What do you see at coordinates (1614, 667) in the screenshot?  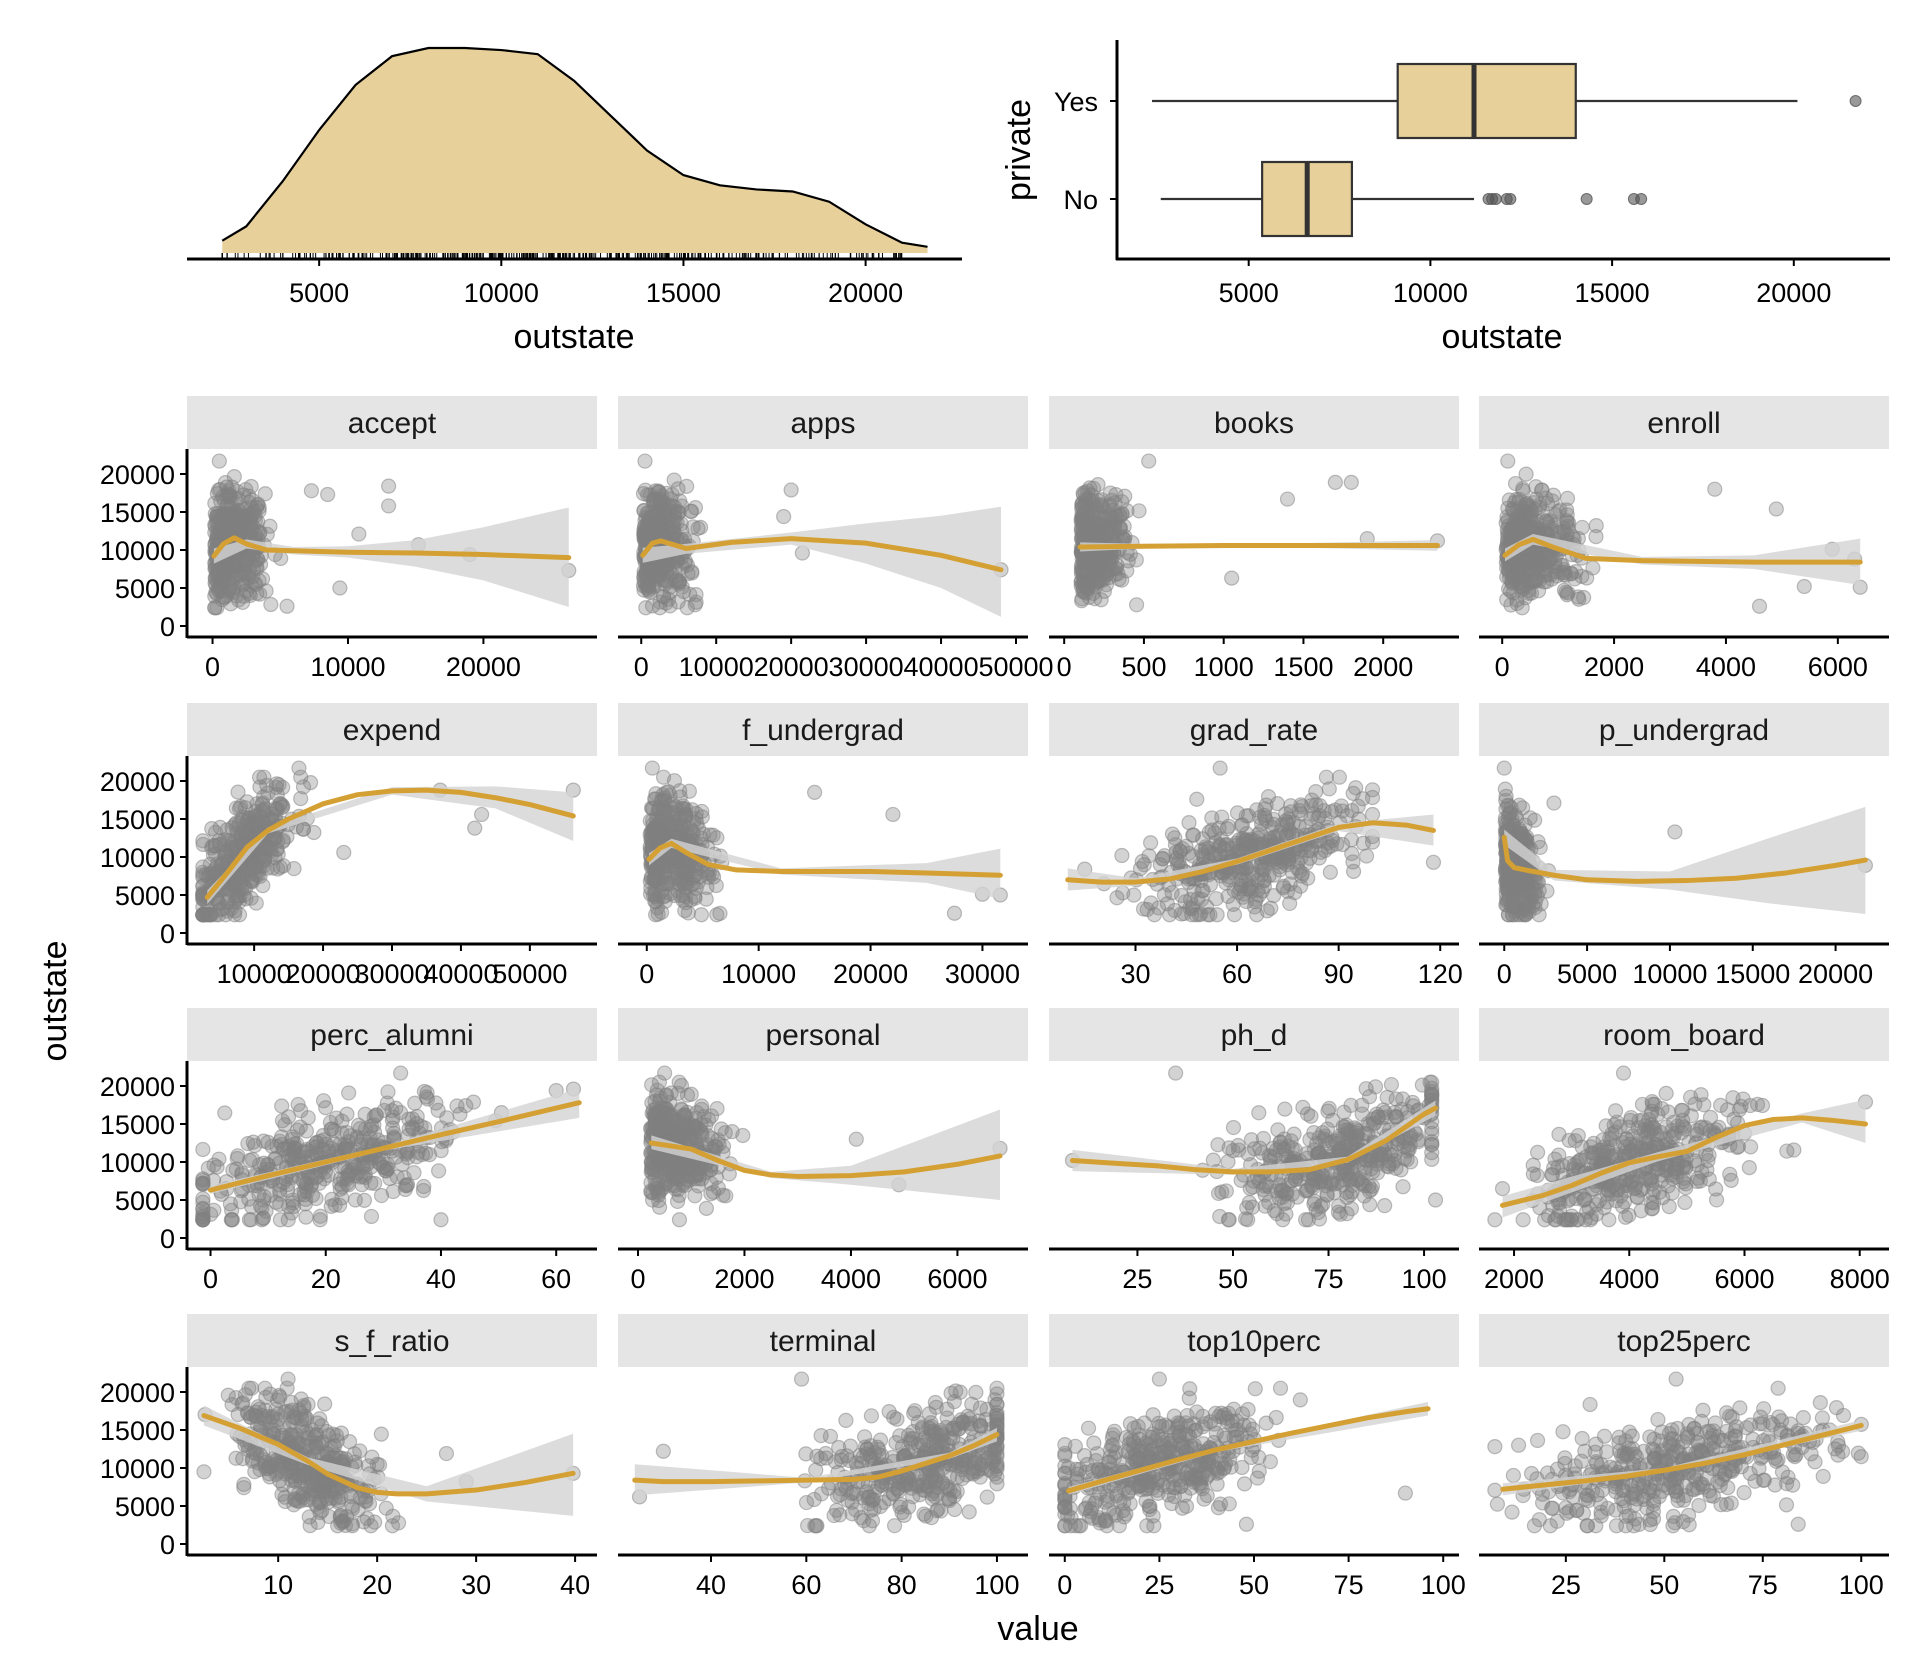 I see `facet-x-tick-label: 2000` at bounding box center [1614, 667].